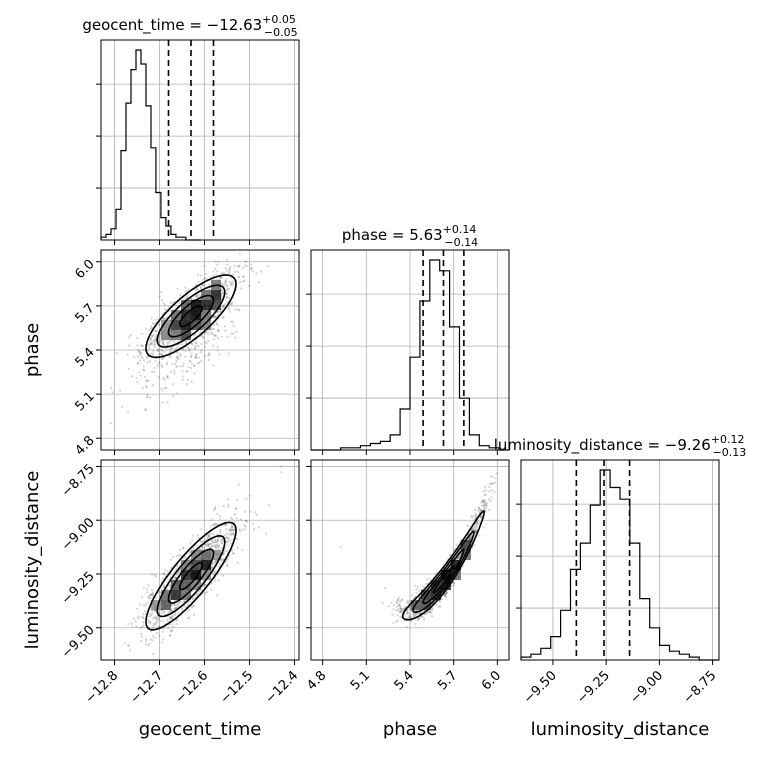 This screenshot has width=760, height=760. I want to click on contour-line, so click(191, 576).